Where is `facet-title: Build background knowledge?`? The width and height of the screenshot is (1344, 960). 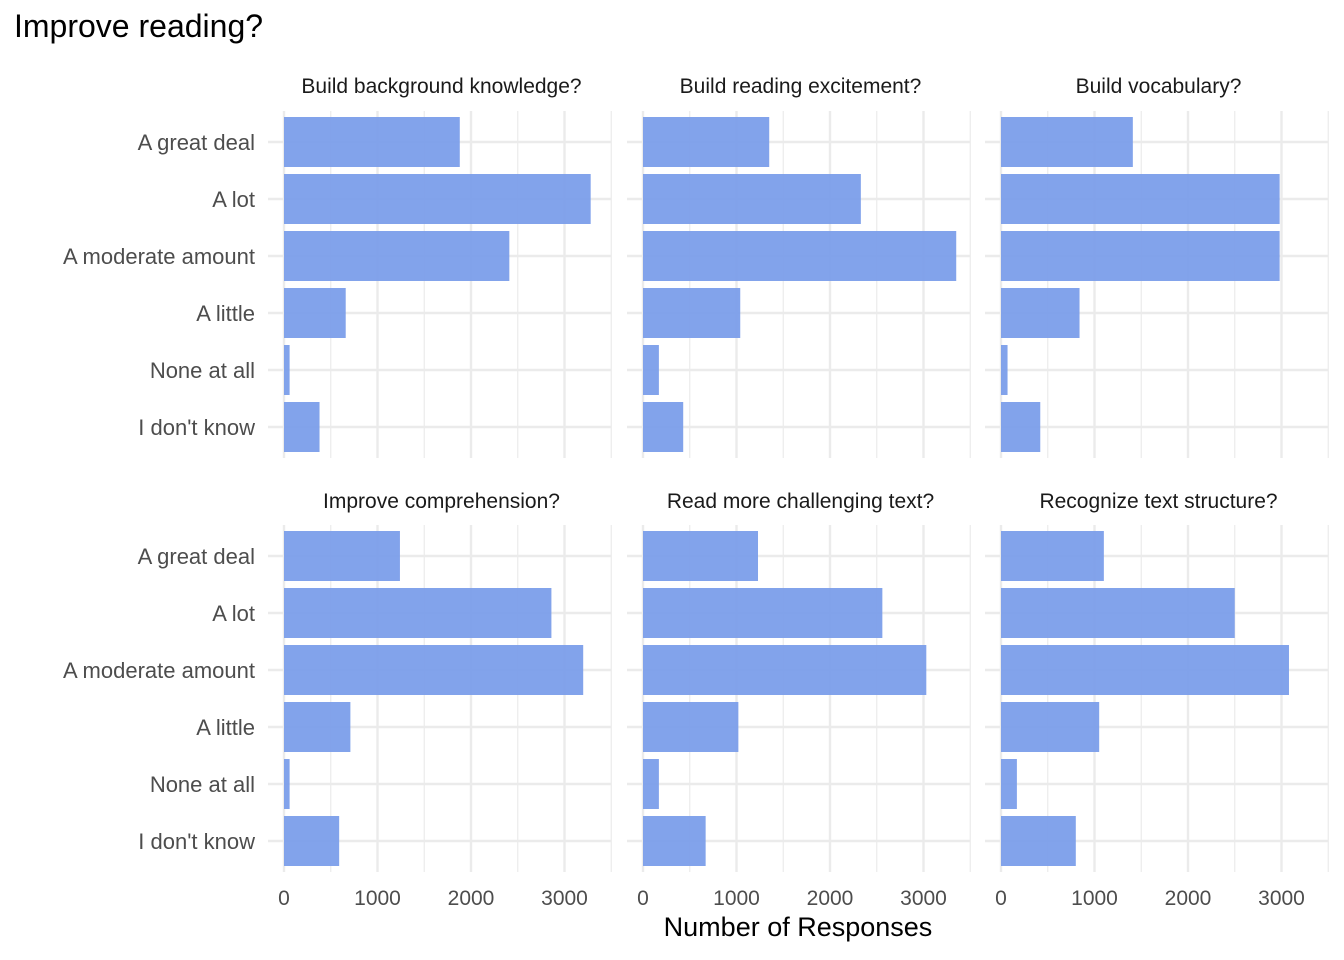 facet-title: Build background knowledge? is located at coordinates (441, 86).